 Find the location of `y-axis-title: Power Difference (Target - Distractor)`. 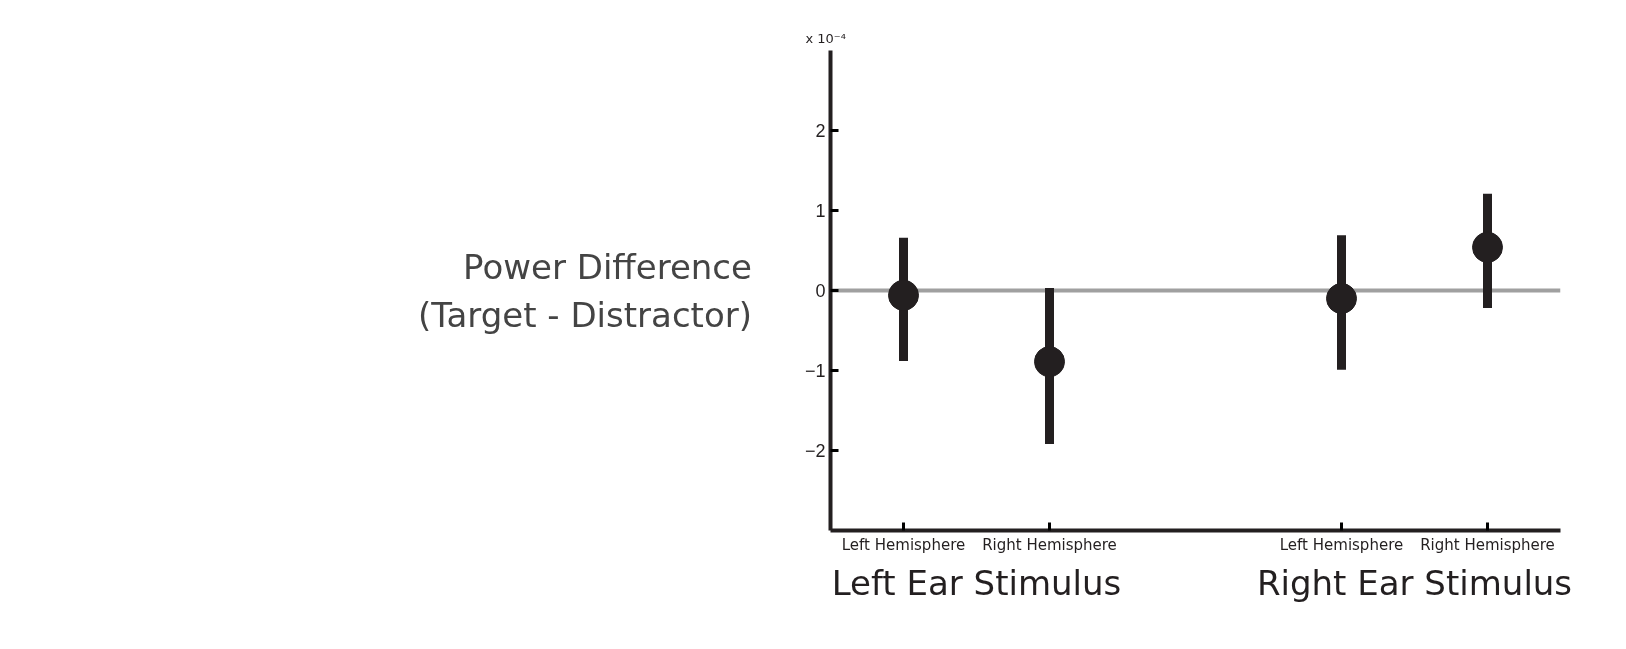

y-axis-title: Power Difference (Target - Distractor) is located at coordinates (585, 290).